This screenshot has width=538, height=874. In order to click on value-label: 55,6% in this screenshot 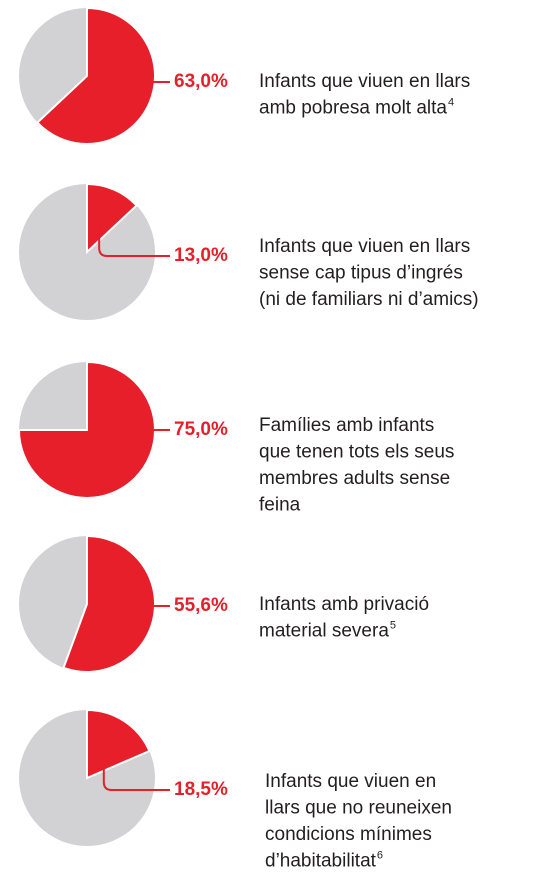, I will do `click(201, 605)`.